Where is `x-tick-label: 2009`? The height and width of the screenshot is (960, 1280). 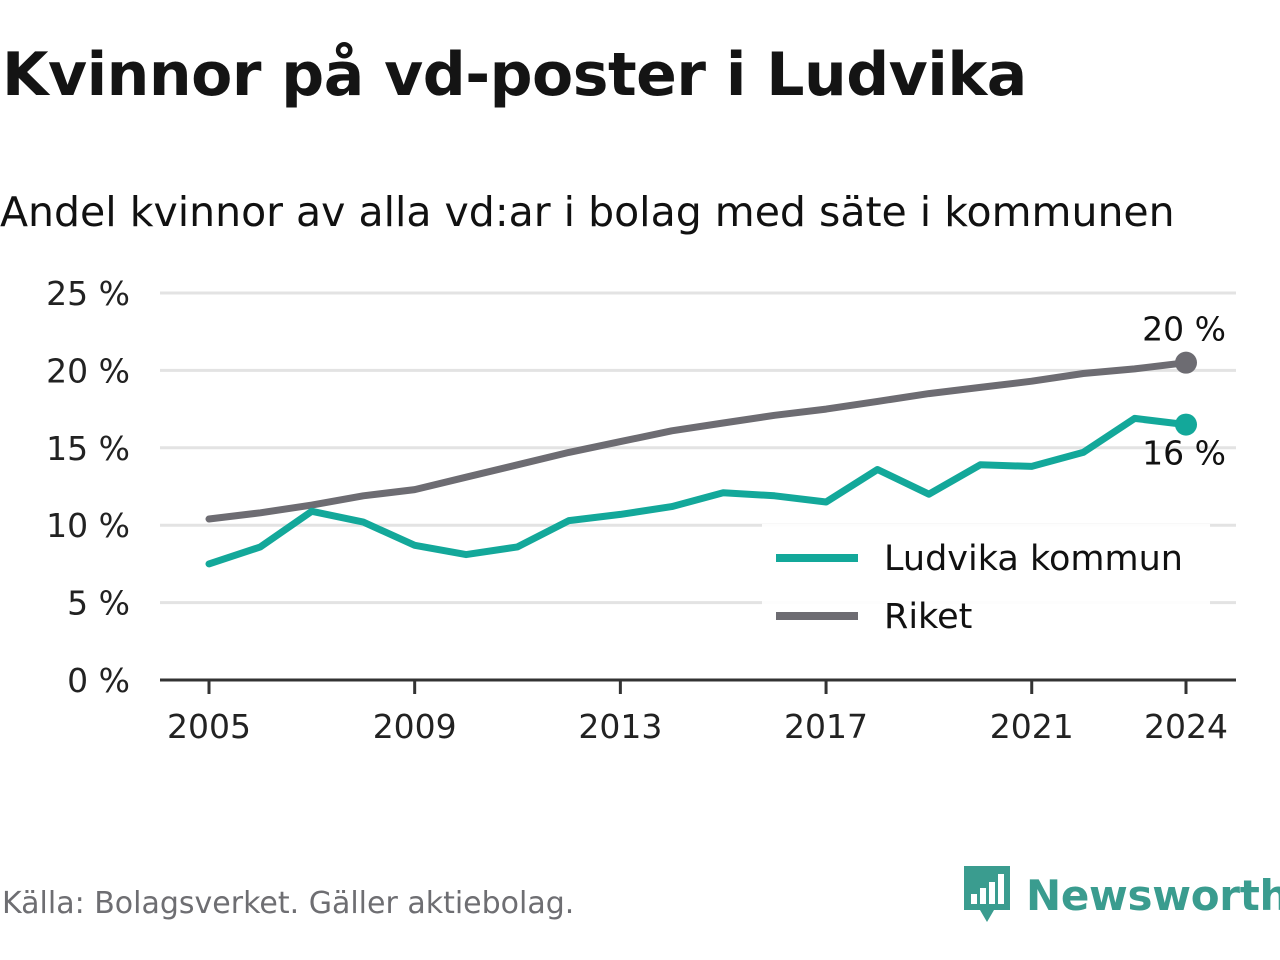
x-tick-label: 2009 is located at coordinates (415, 726).